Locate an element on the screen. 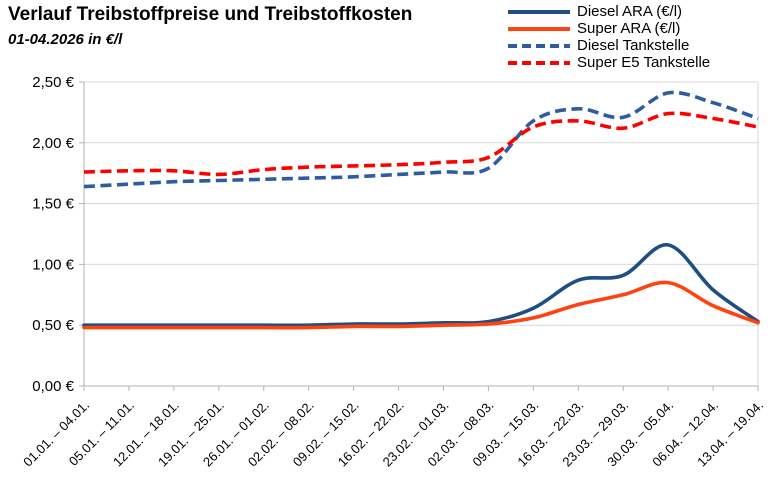 This screenshot has width=768, height=486. legend-label: Diesel ARA (€/l) is located at coordinates (630, 11).